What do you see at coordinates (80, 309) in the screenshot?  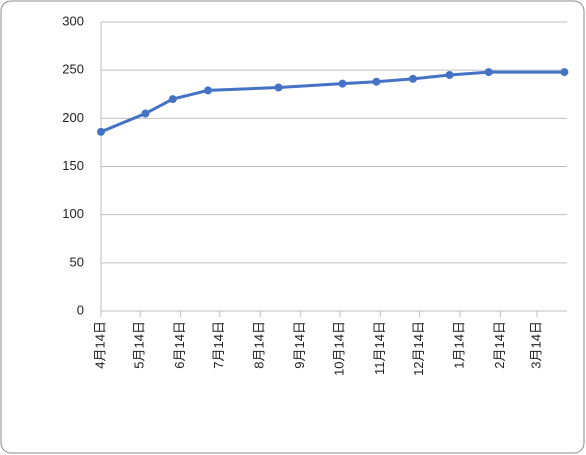 I see `y-tick-label: 0` at bounding box center [80, 309].